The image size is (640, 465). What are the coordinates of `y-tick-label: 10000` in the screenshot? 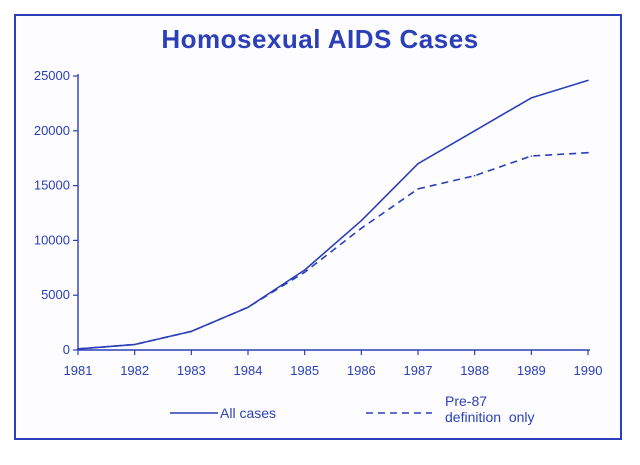 It's located at (52, 239).